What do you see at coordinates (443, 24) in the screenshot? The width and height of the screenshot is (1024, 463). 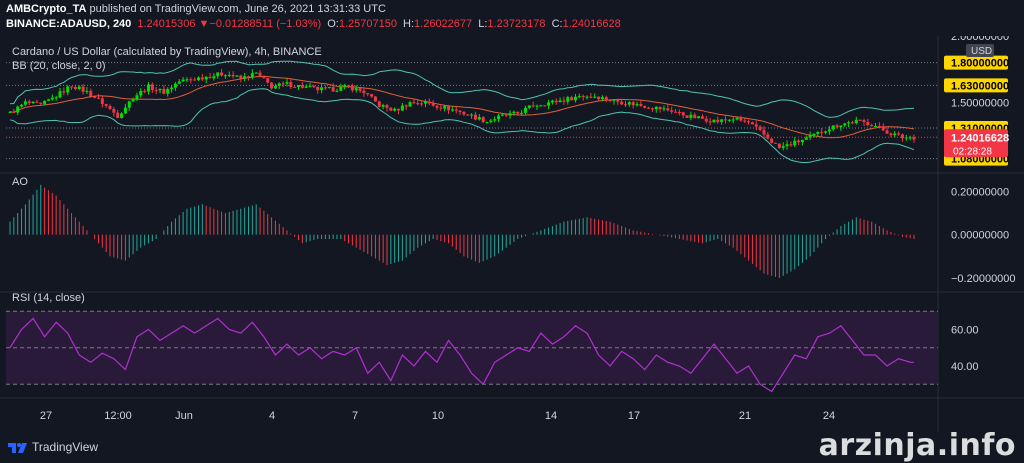 I see `high-value: 1.26022677` at bounding box center [443, 24].